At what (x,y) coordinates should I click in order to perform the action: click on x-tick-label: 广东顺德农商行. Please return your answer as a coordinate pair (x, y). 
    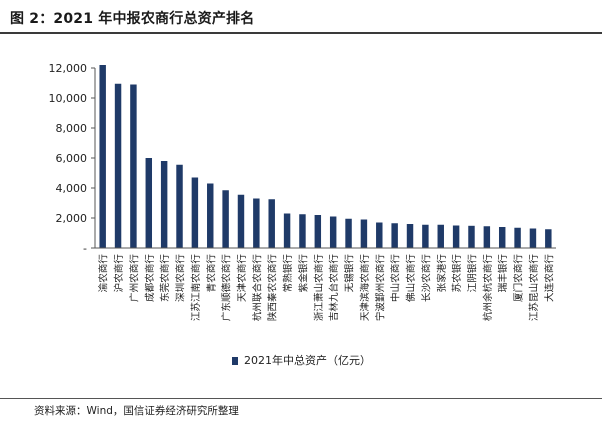
    Looking at the image, I should click on (227, 288).